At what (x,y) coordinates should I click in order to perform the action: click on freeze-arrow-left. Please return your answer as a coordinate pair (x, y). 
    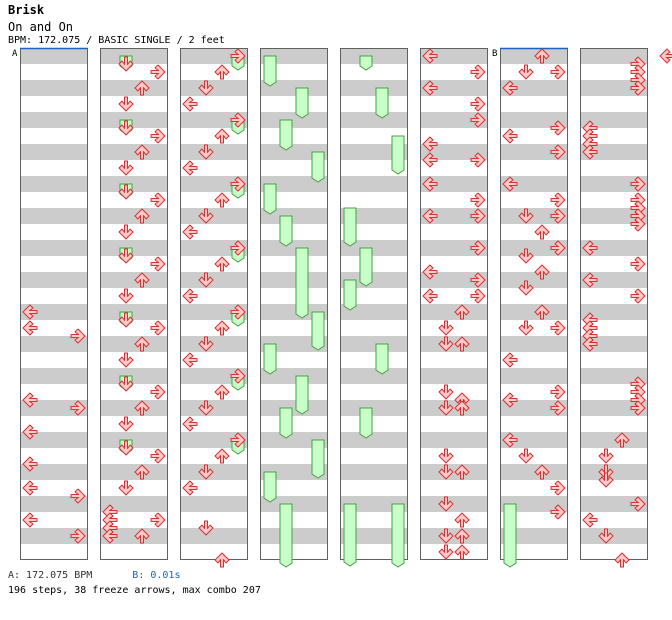
    Looking at the image, I should click on (270, 487).